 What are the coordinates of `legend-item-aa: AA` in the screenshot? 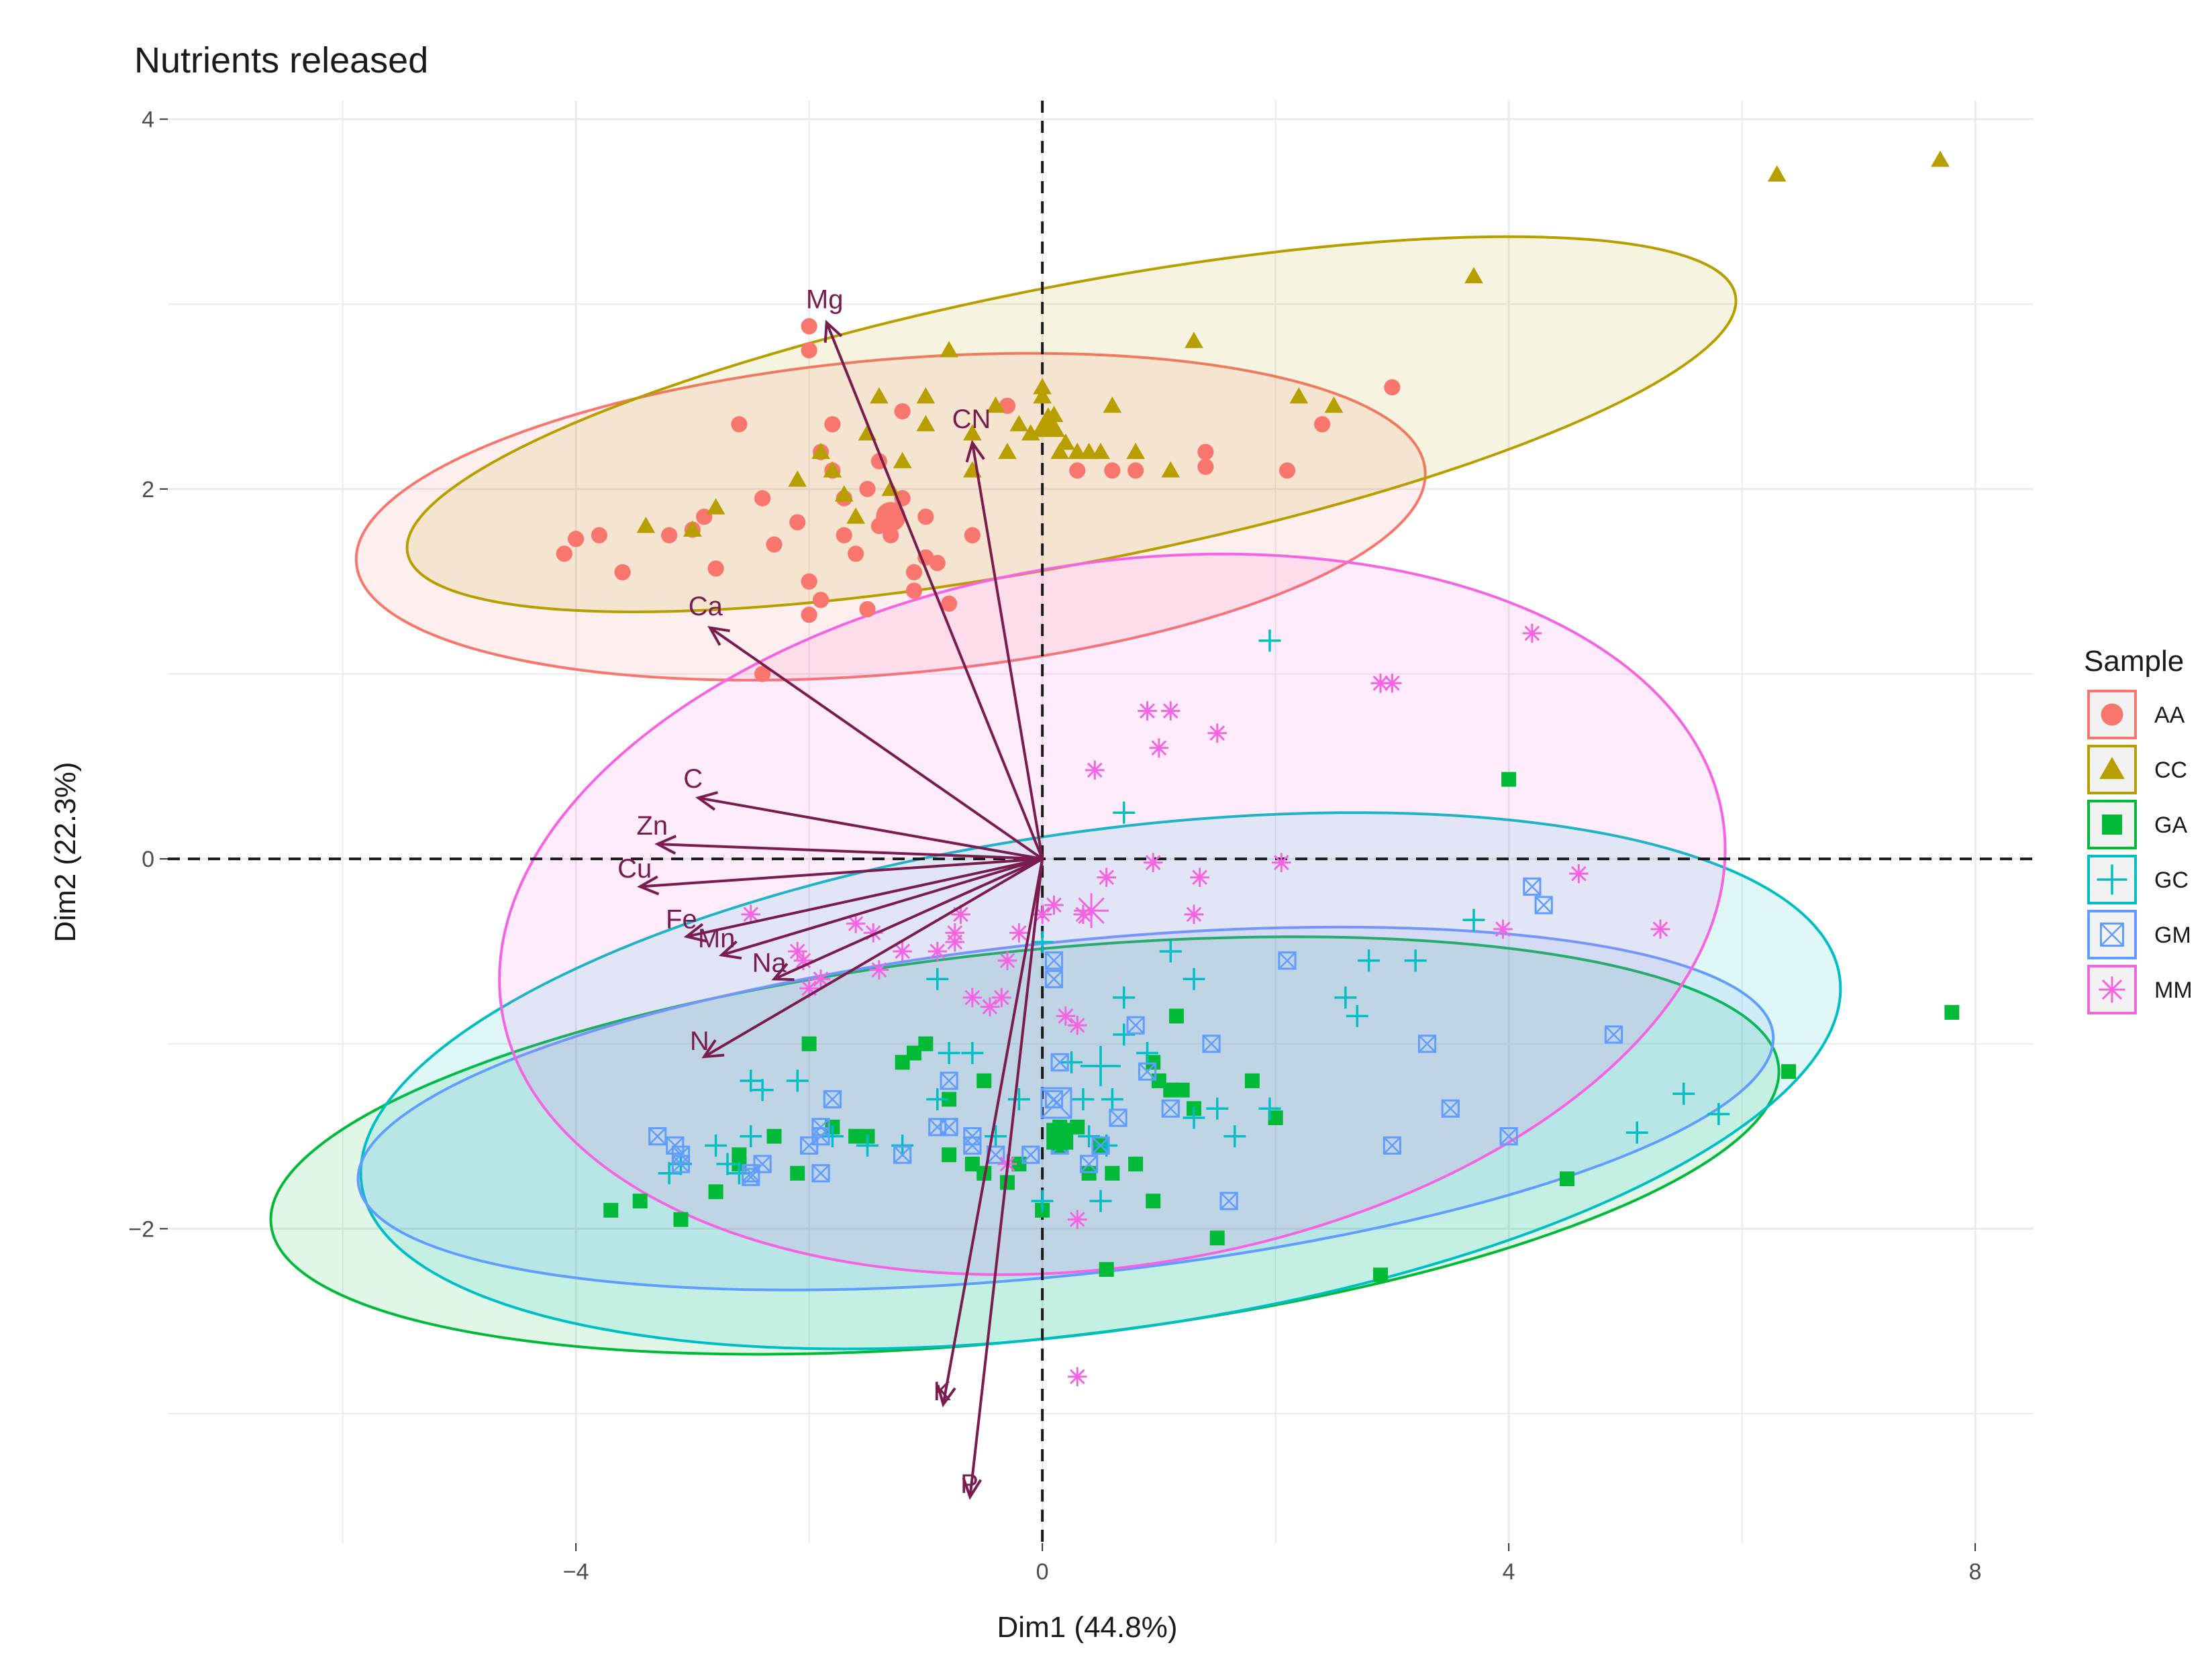 It's located at (2136, 715).